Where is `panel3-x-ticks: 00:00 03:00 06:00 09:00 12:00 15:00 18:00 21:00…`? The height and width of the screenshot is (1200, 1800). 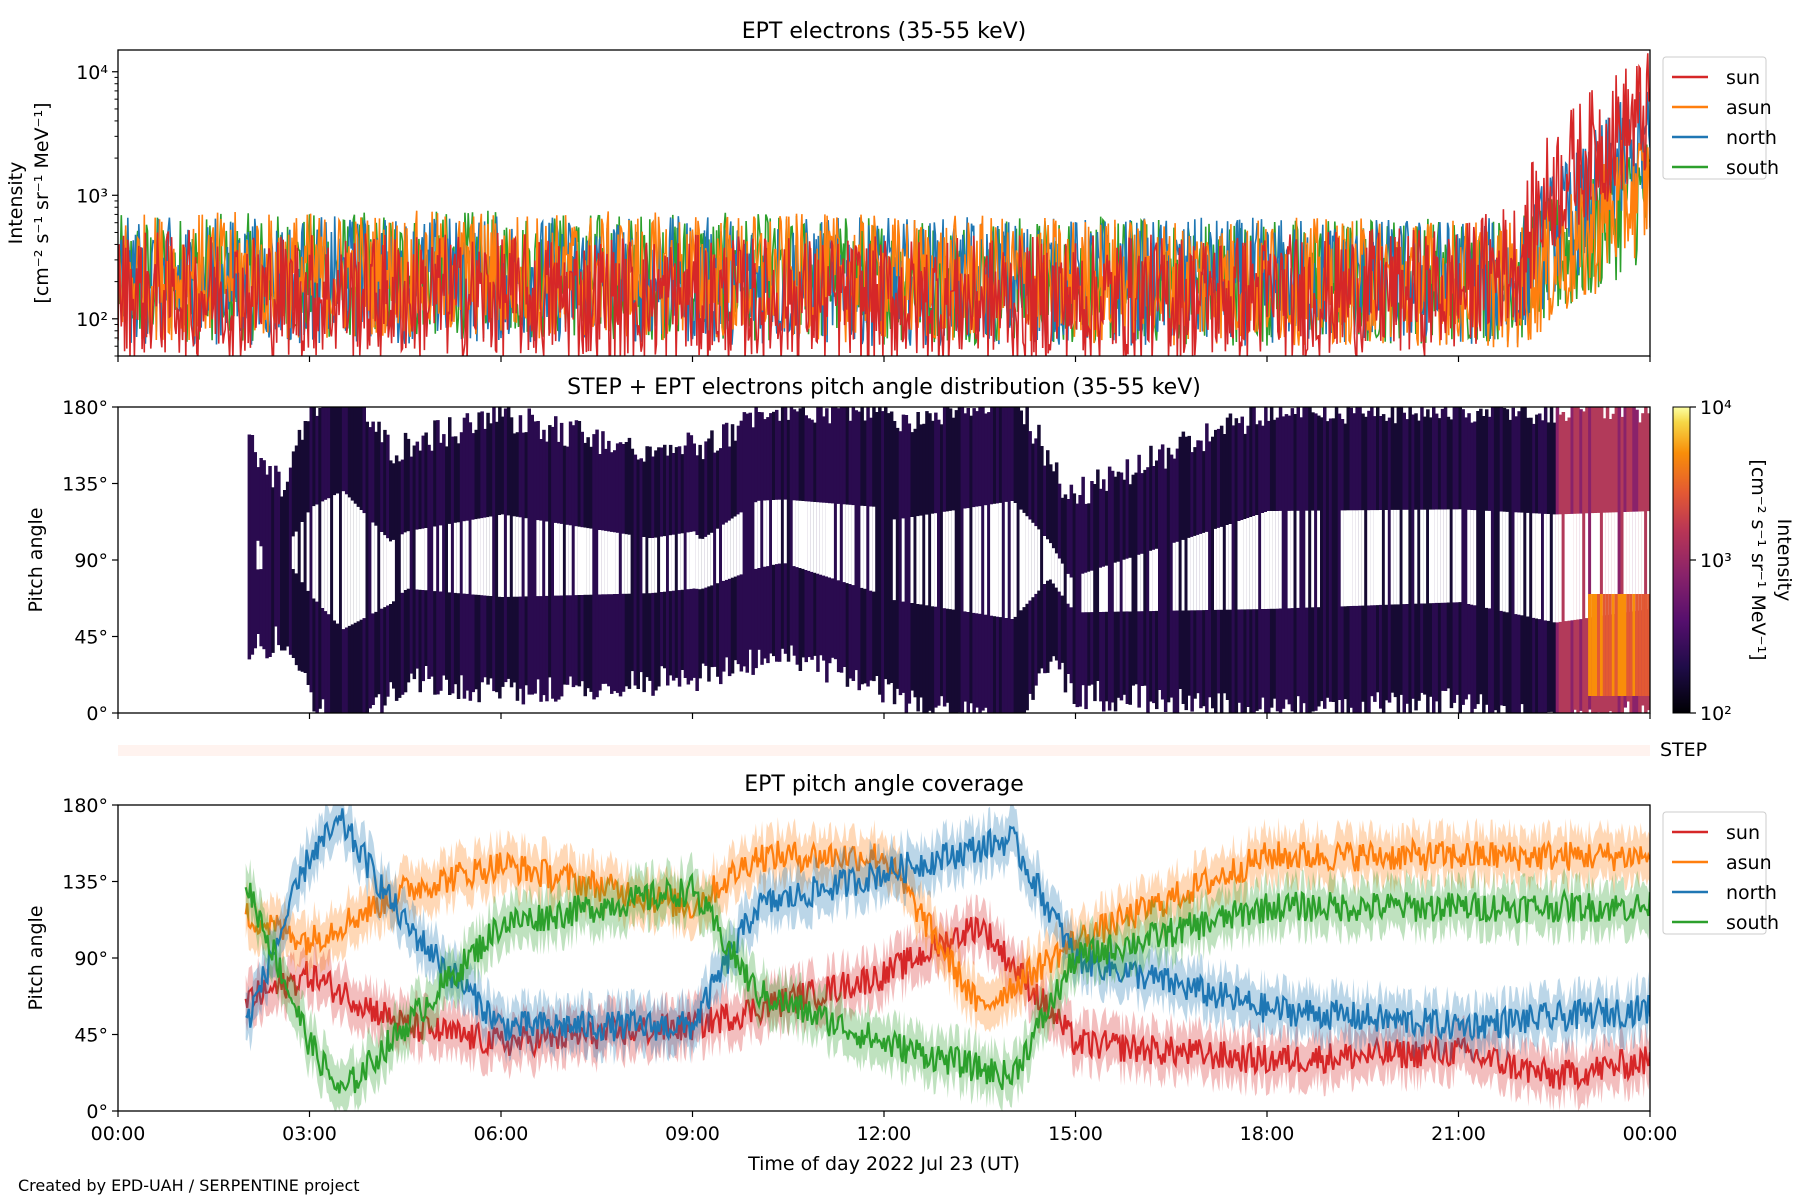
panel3-x-ticks: 00:00 03:00 06:00 09:00 12:00 15:00 18:00 21:00… is located at coordinates (884, 1128).